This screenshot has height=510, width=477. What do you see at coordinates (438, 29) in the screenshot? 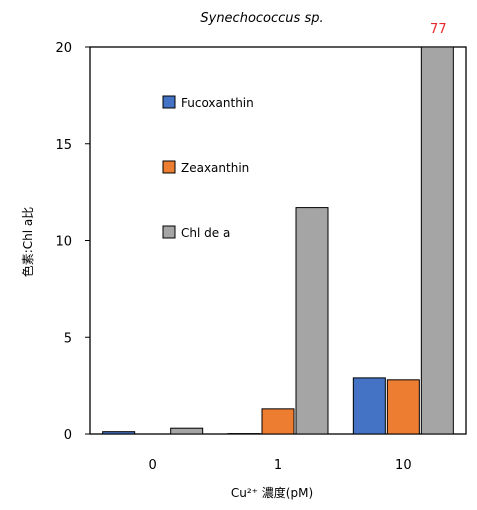
I see `overflow-value-label: 77` at bounding box center [438, 29].